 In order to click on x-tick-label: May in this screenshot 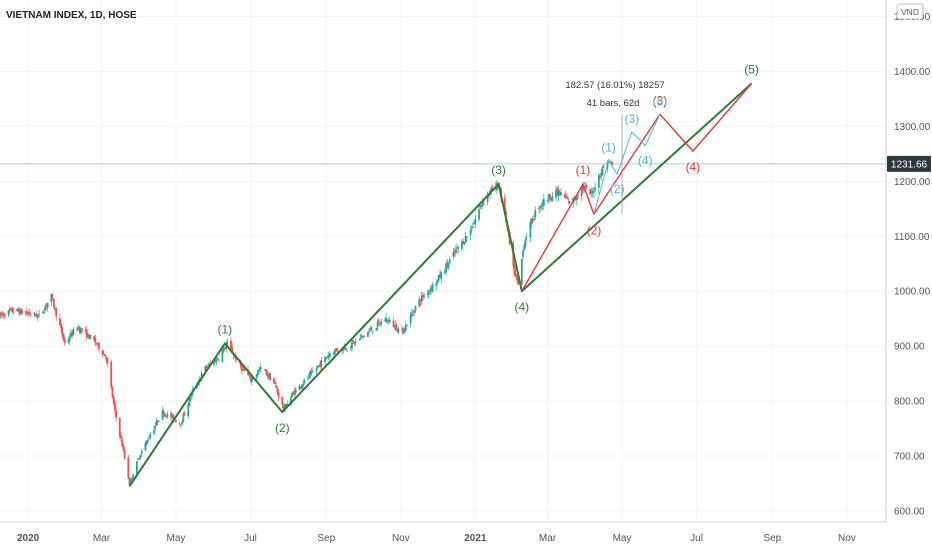, I will do `click(622, 538)`.